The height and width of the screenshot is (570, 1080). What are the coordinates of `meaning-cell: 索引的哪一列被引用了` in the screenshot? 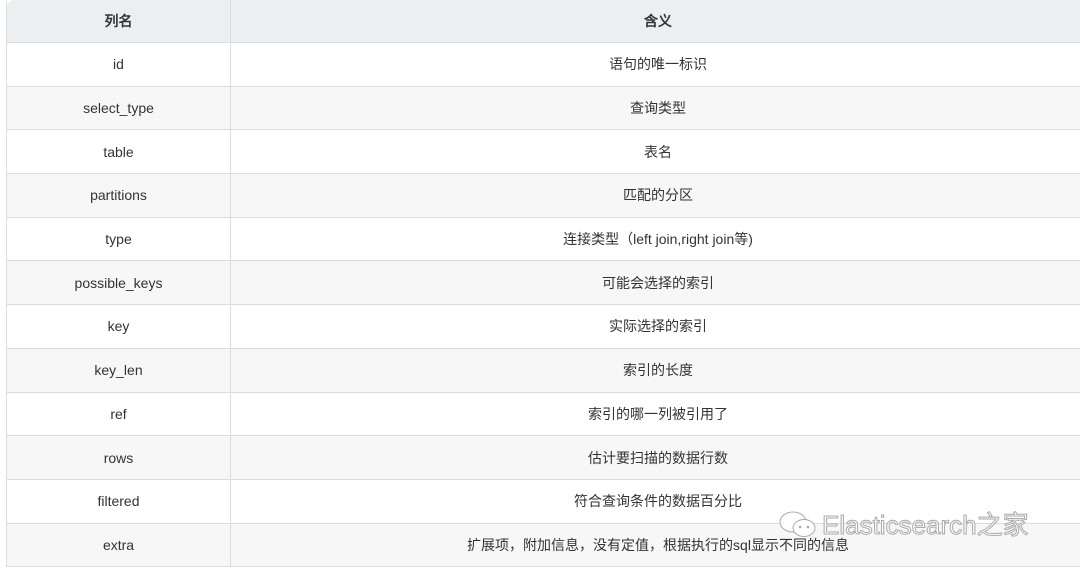 It's located at (655, 414).